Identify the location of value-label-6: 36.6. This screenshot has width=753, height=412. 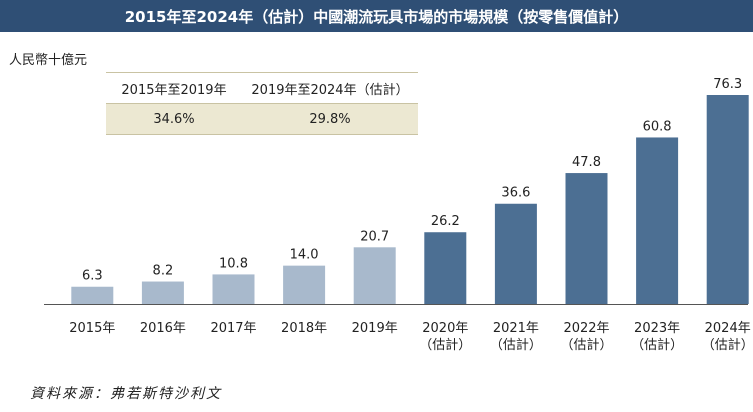
(515, 193).